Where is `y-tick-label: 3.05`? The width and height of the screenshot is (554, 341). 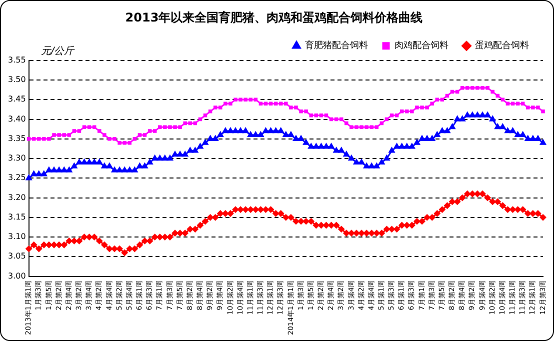
y-tick-label: 3.05 is located at coordinates (17, 256).